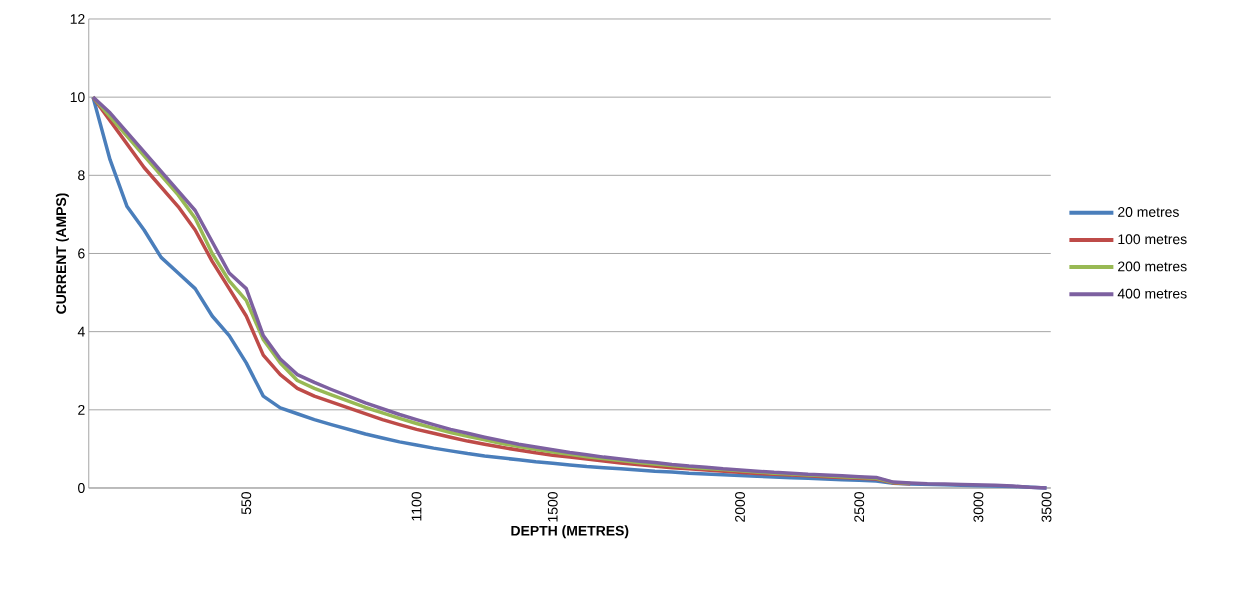 The width and height of the screenshot is (1252, 590). What do you see at coordinates (570, 532) in the screenshot?
I see `x-axis-title: DEPTH (METRES)` at bounding box center [570, 532].